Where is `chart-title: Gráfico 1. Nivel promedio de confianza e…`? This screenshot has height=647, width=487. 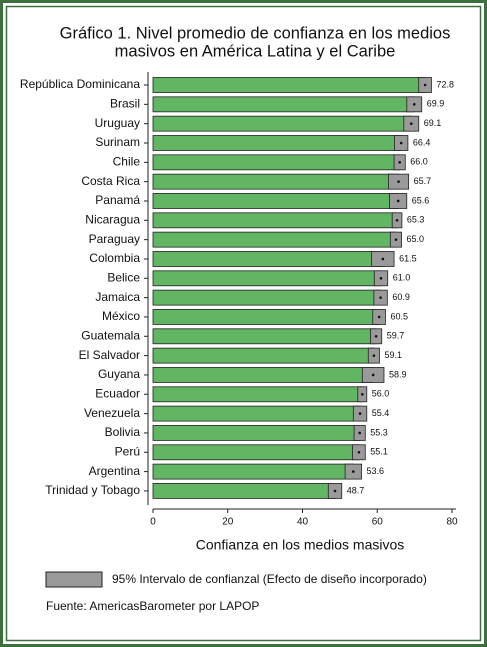 chart-title: Gráfico 1. Nivel promedio de confianza e… is located at coordinates (255, 33).